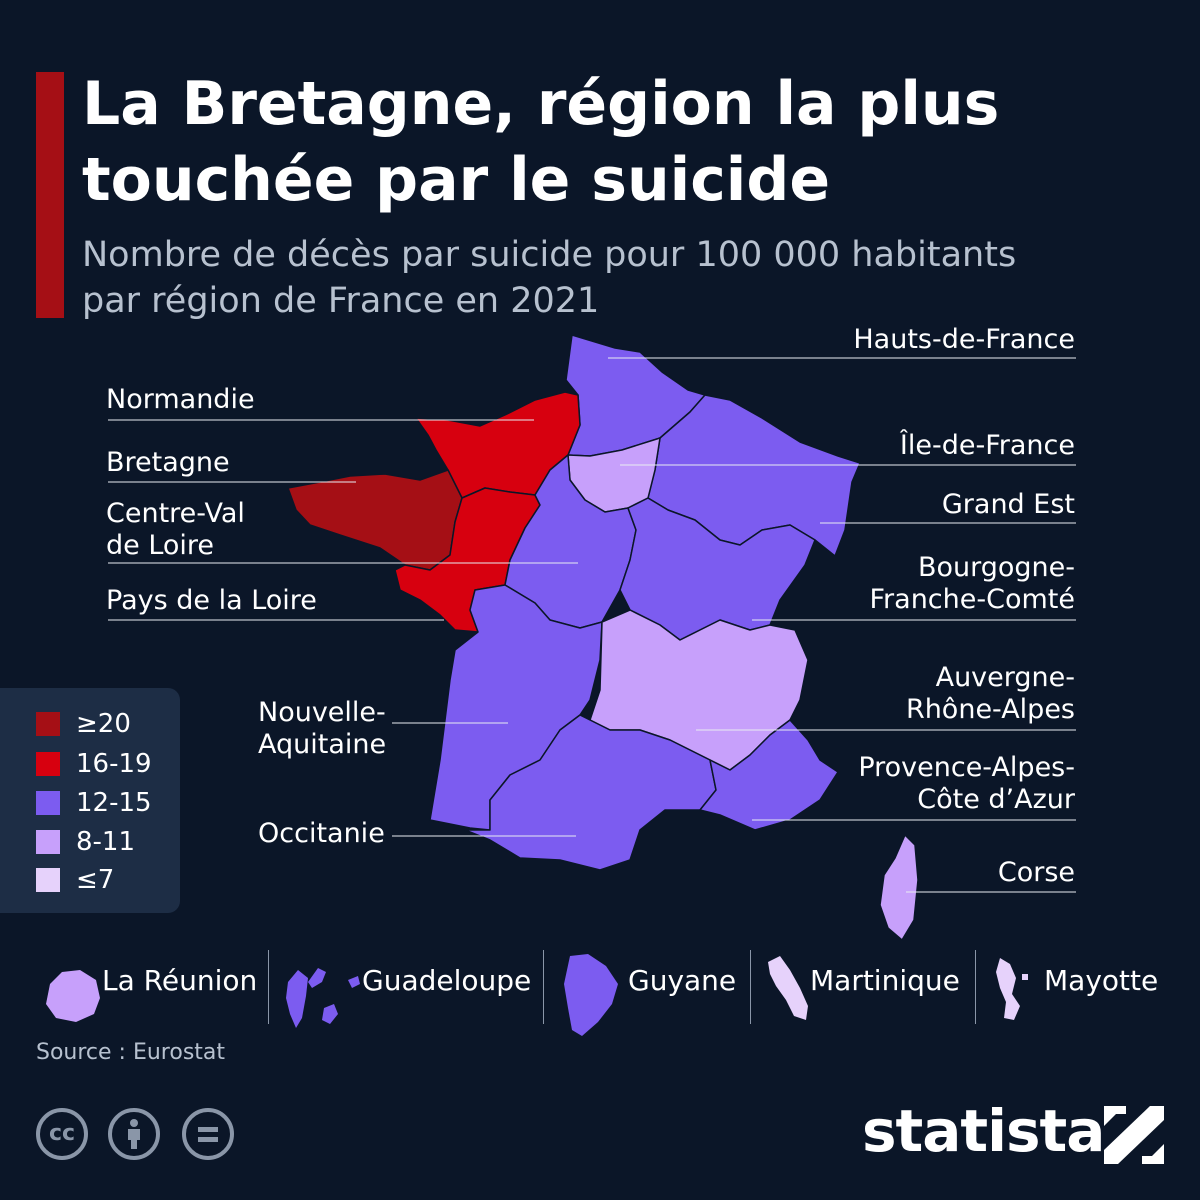 The height and width of the screenshot is (1200, 1200). Describe the element at coordinates (456, 180) in the screenshot. I see `title-line-2: touchée par le suicide` at that location.